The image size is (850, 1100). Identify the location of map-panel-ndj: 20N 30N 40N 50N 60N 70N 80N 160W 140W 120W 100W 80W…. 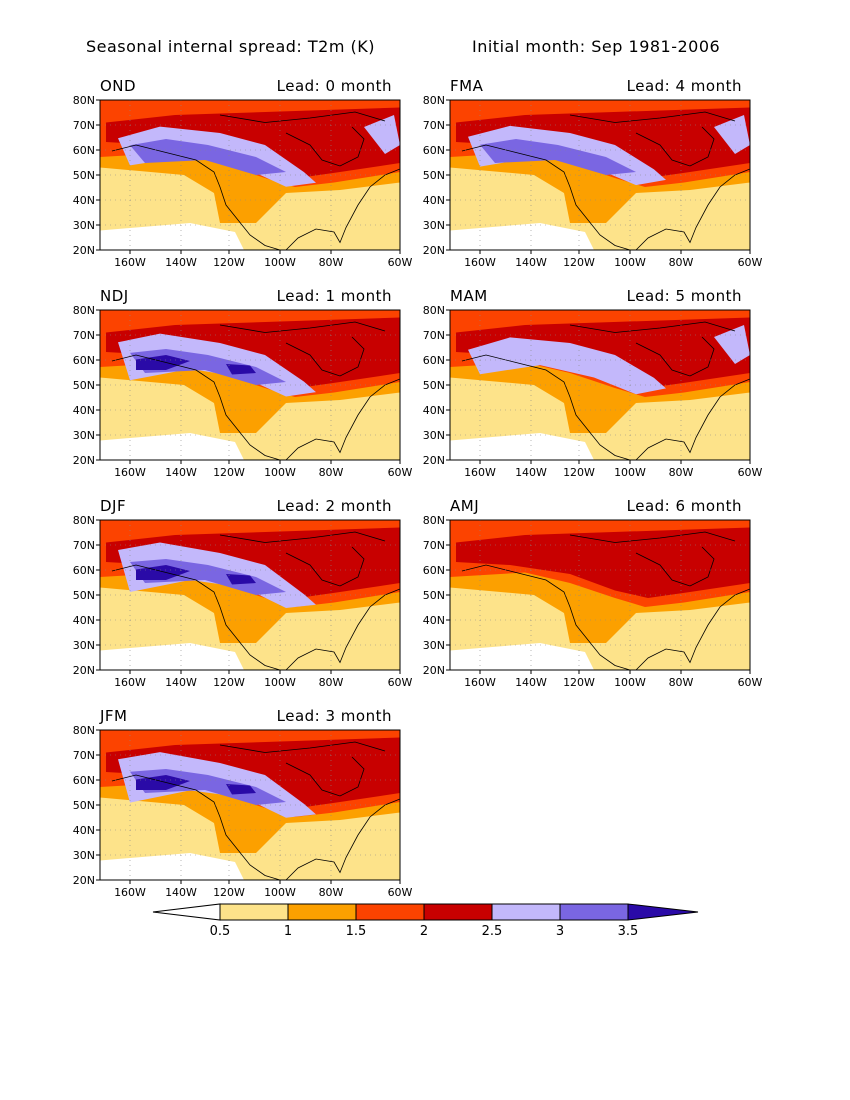
(243, 383).